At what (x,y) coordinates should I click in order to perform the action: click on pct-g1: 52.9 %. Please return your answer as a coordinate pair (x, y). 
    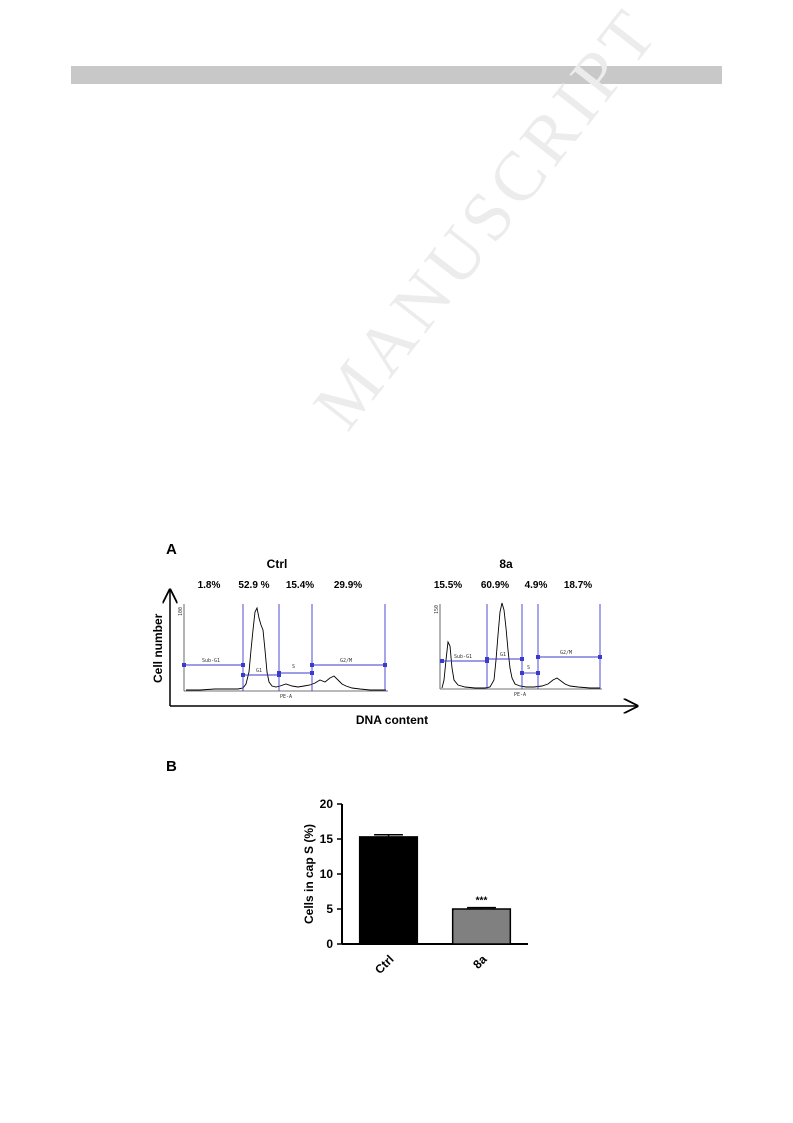
    Looking at the image, I should click on (253, 585).